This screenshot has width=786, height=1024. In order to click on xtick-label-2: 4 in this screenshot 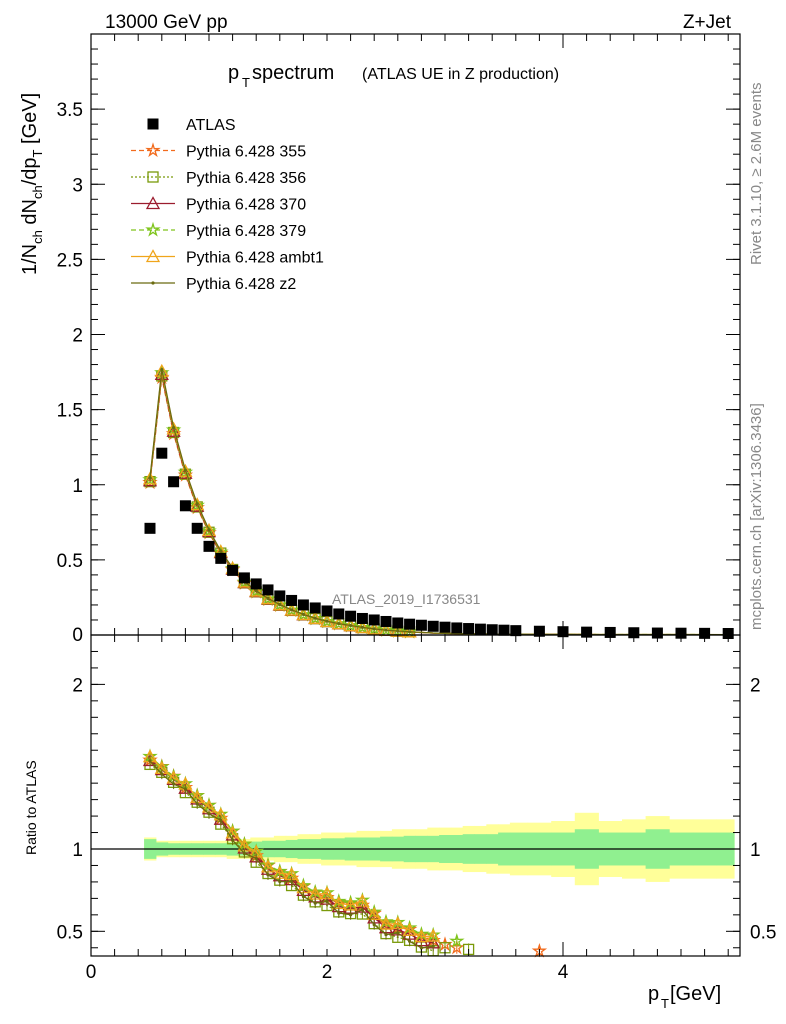, I will do `click(563, 972)`.